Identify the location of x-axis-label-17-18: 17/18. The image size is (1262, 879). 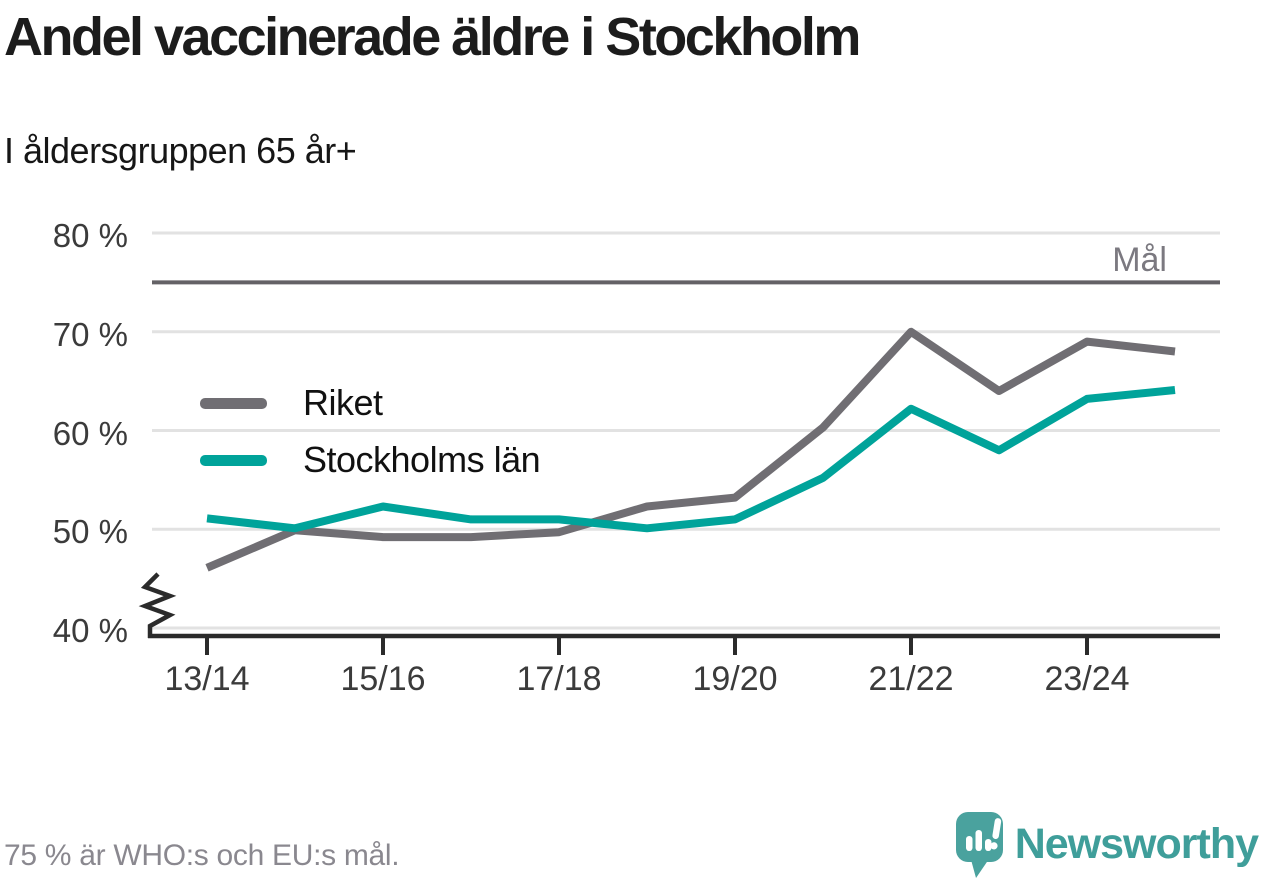
(559, 679).